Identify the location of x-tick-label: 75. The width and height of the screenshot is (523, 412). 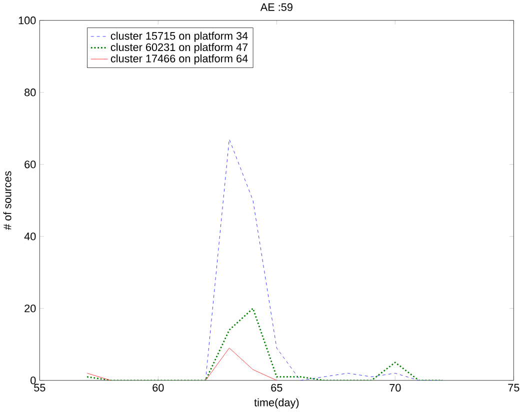
(514, 388).